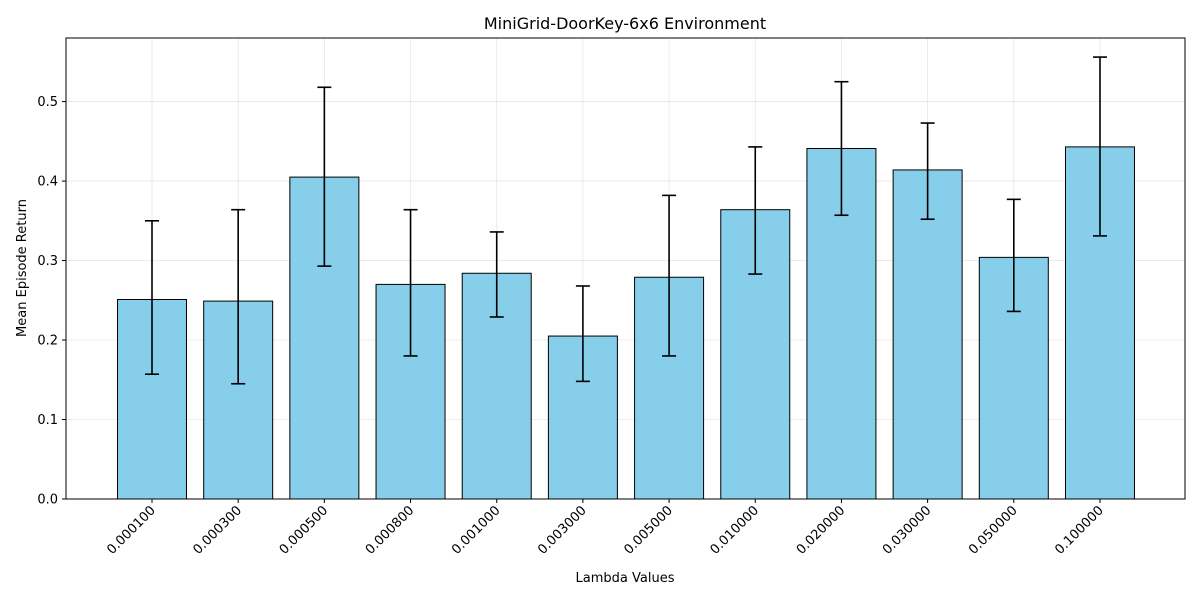 The image size is (1200, 600). I want to click on x-tick-label: 0.000800, so click(390, 530).